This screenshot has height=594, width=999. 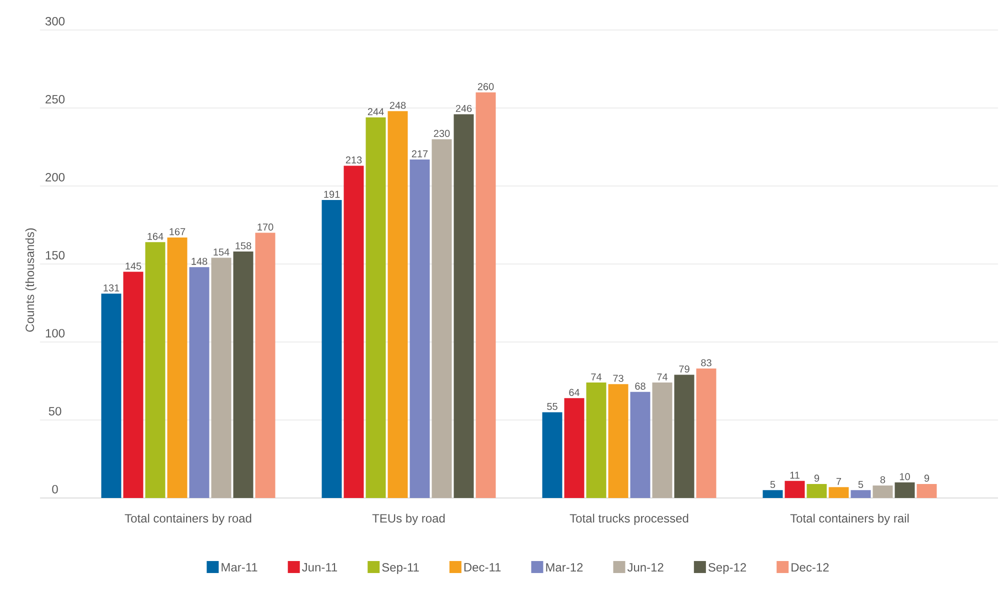 I want to click on data-label: 158, so click(x=244, y=246).